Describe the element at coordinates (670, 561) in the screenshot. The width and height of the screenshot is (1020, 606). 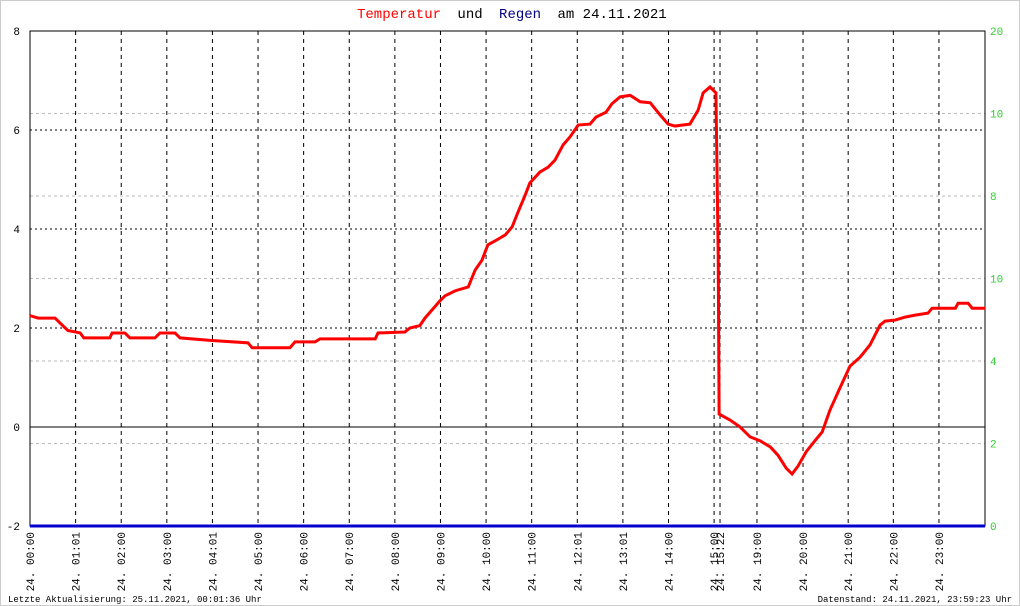
I see `x-tick-label: 24. 14:00` at that location.